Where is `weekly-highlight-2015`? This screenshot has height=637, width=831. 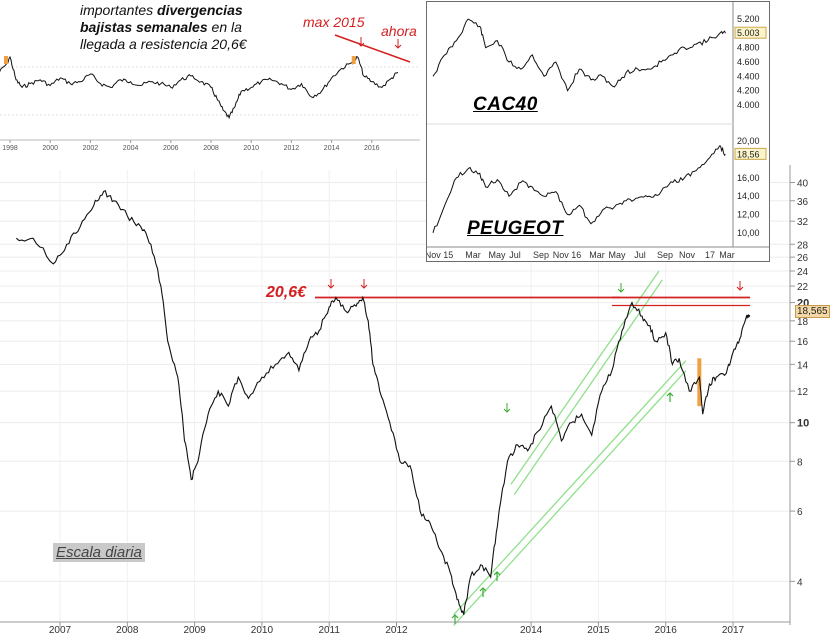
weekly-highlight-2015 is located at coordinates (353, 60).